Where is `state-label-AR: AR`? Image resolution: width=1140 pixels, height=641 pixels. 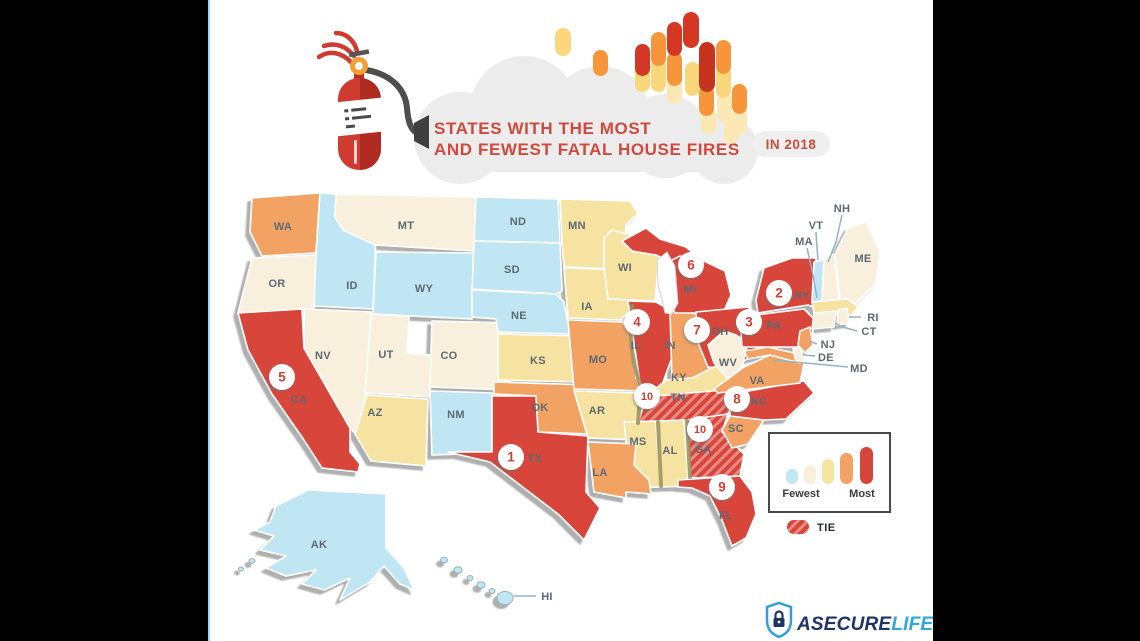
state-label-AR: AR is located at coordinates (597, 411).